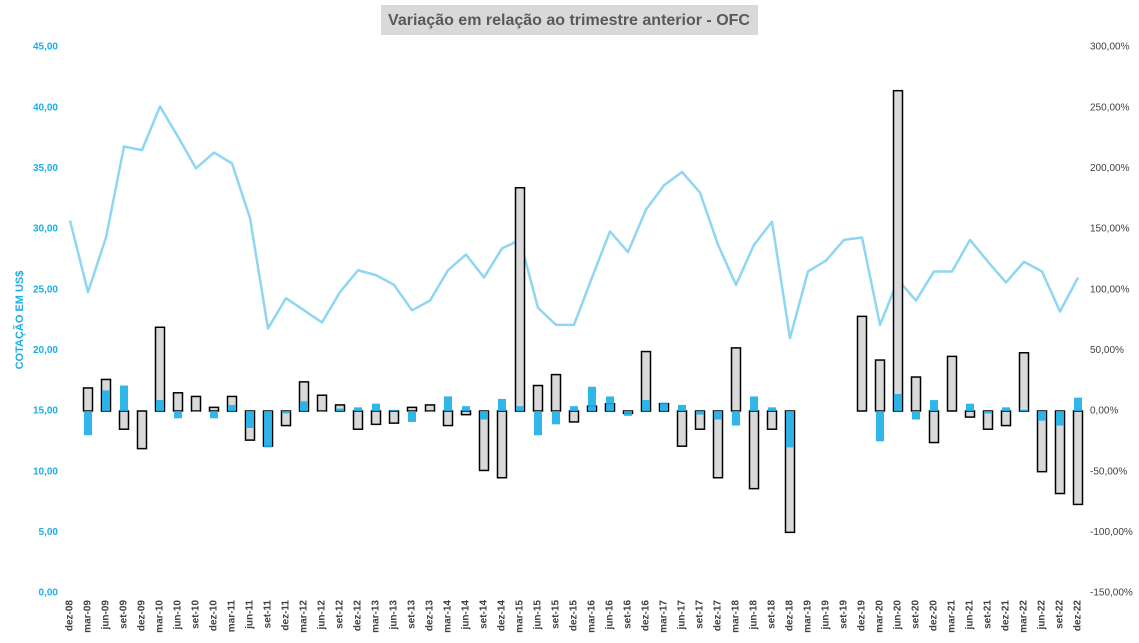 The width and height of the screenshot is (1139, 643). I want to click on y-tick-label: 45,00, so click(45, 47).